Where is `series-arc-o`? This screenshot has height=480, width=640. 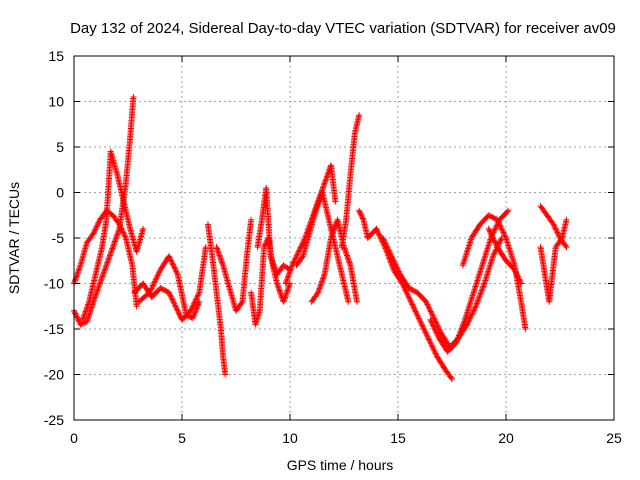
series-arc-o is located at coordinates (414, 304).